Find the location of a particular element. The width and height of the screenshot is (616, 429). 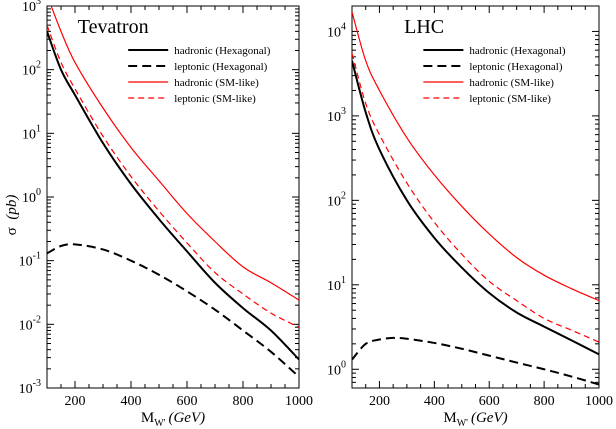

y-axis-label-symbol: σ is located at coordinates (12, 231).